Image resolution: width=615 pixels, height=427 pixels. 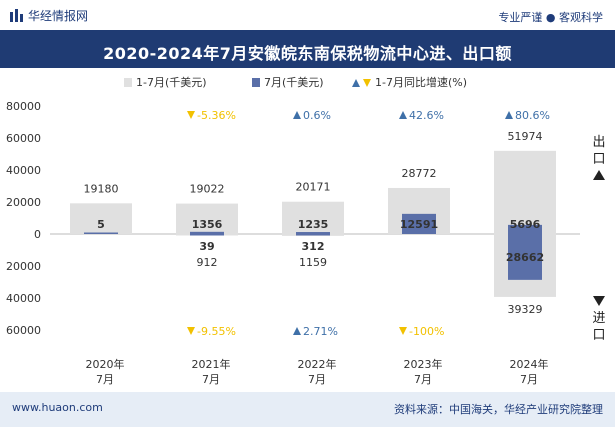 I want to click on legend-up-triangle, so click(x=356, y=83).